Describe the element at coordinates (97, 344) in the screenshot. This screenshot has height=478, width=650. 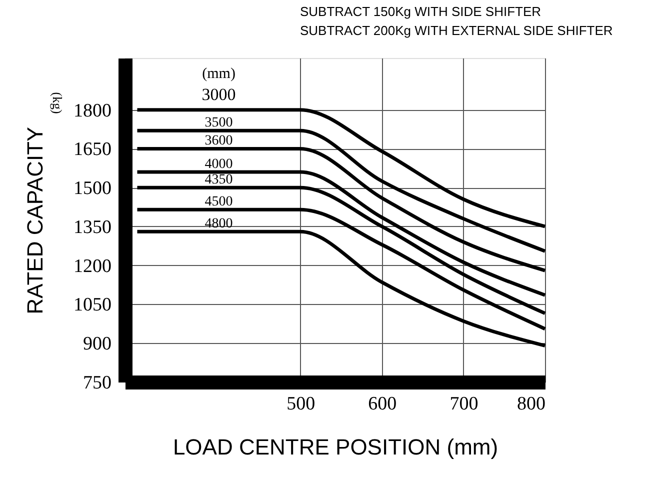
I see `y-tick-label: 900` at that location.